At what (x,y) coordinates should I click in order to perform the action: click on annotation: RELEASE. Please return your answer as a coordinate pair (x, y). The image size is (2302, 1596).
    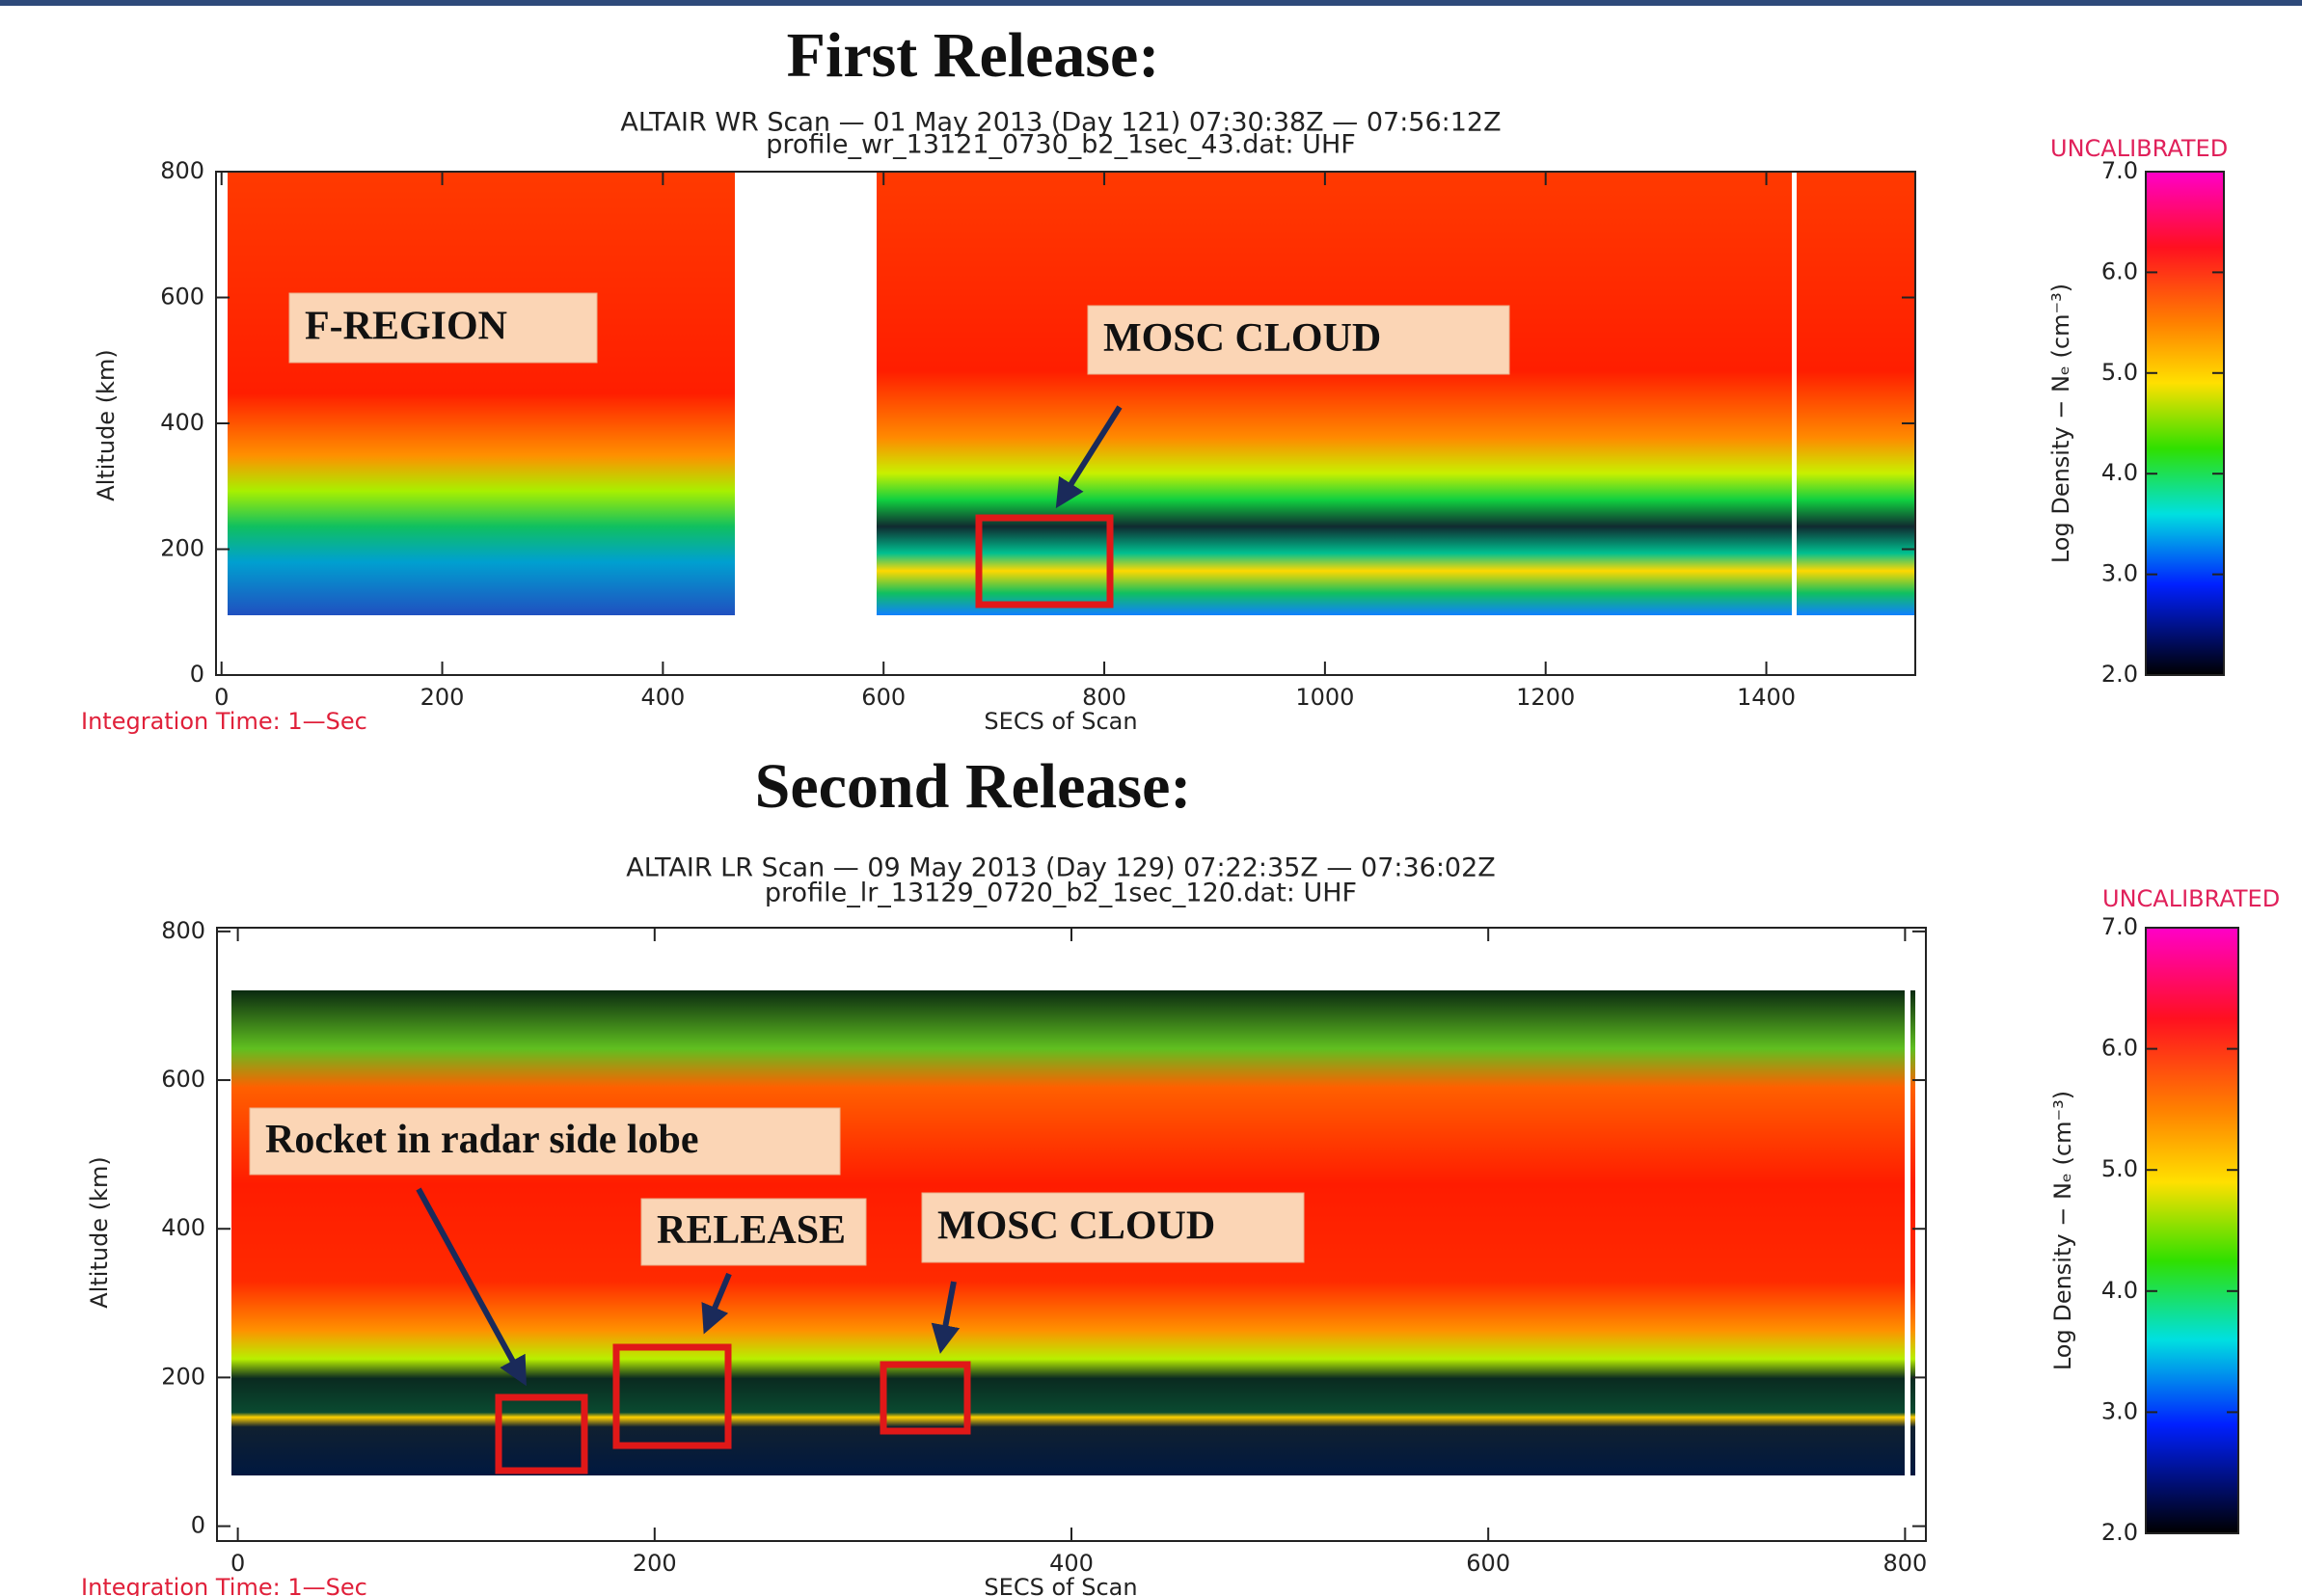
    Looking at the image, I should click on (751, 1231).